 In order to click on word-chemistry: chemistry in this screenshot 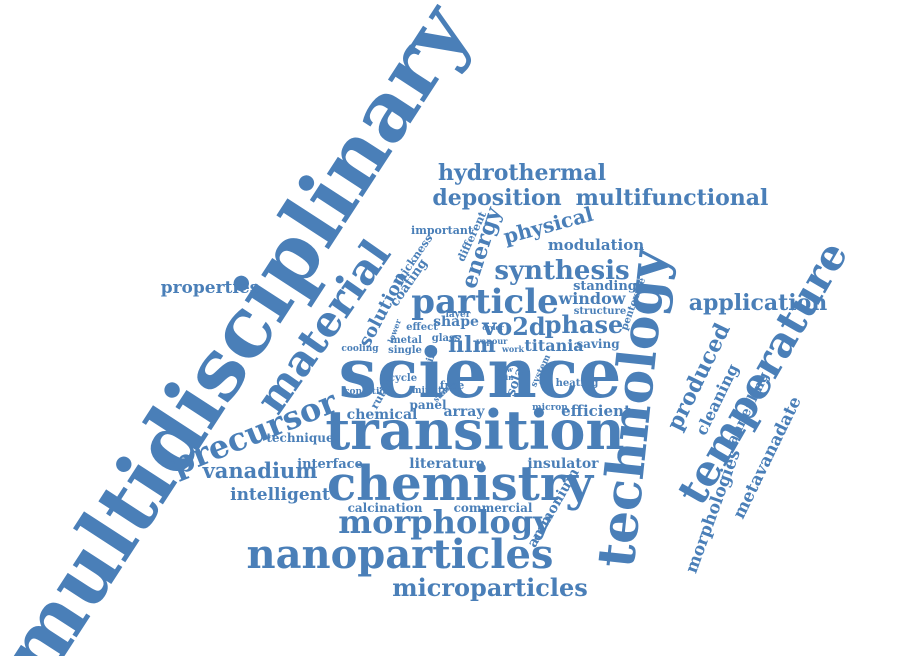, I will do `click(461, 484)`.